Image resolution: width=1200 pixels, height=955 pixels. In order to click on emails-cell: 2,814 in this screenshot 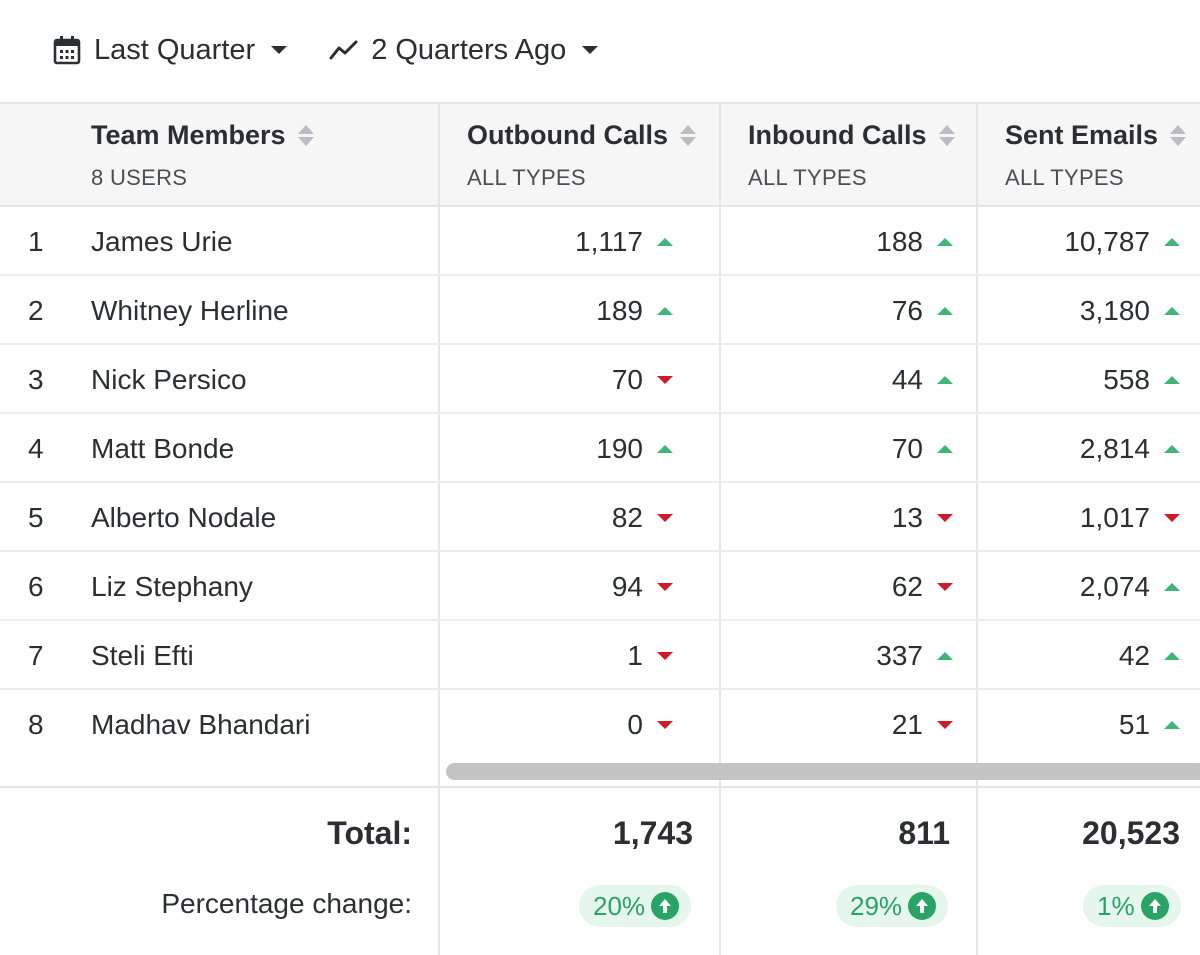, I will do `click(1130, 448)`.